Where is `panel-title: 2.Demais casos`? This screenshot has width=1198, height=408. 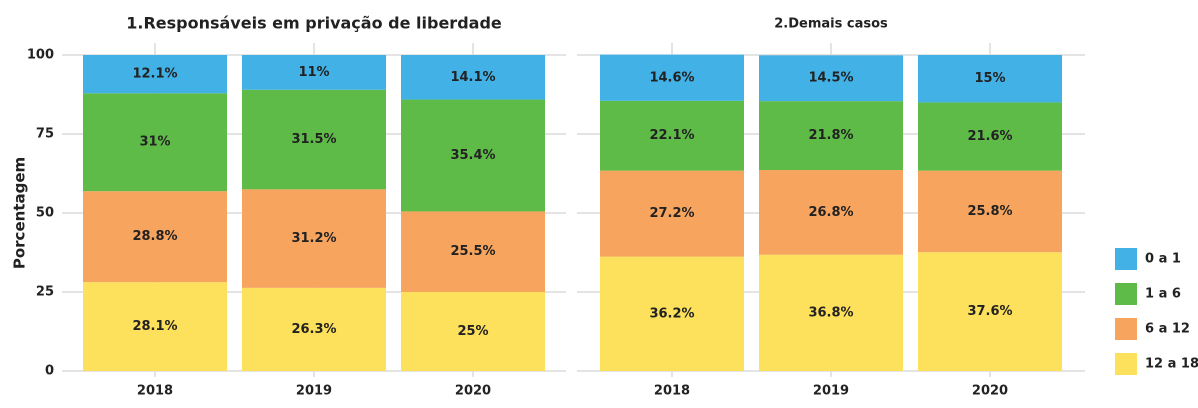 panel-title: 2.Demais casos is located at coordinates (831, 24).